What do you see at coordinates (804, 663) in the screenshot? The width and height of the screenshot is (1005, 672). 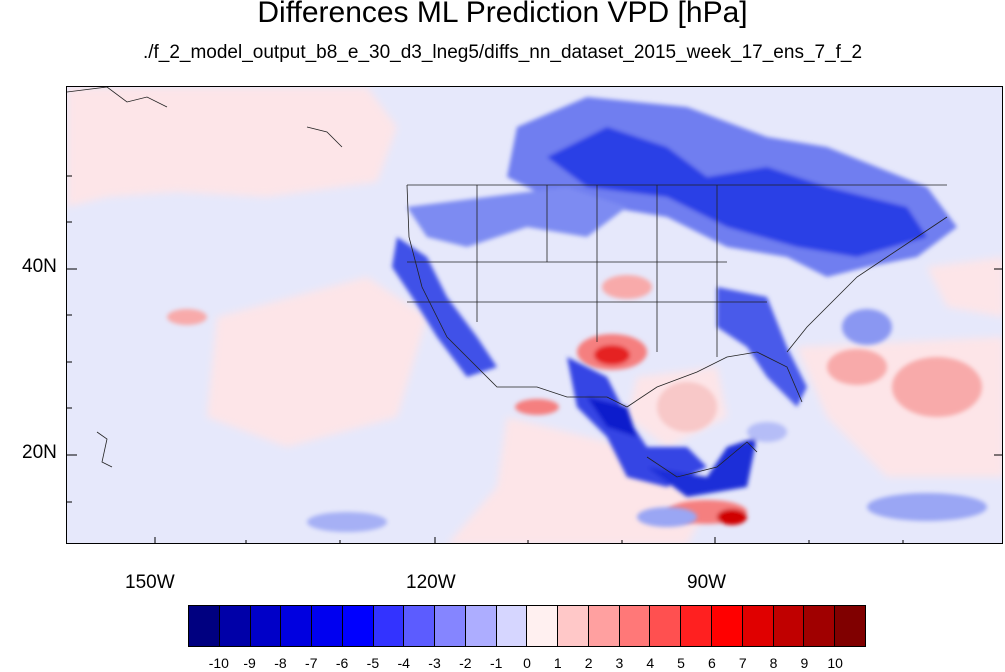 I see `colorbar-label: 9` at bounding box center [804, 663].